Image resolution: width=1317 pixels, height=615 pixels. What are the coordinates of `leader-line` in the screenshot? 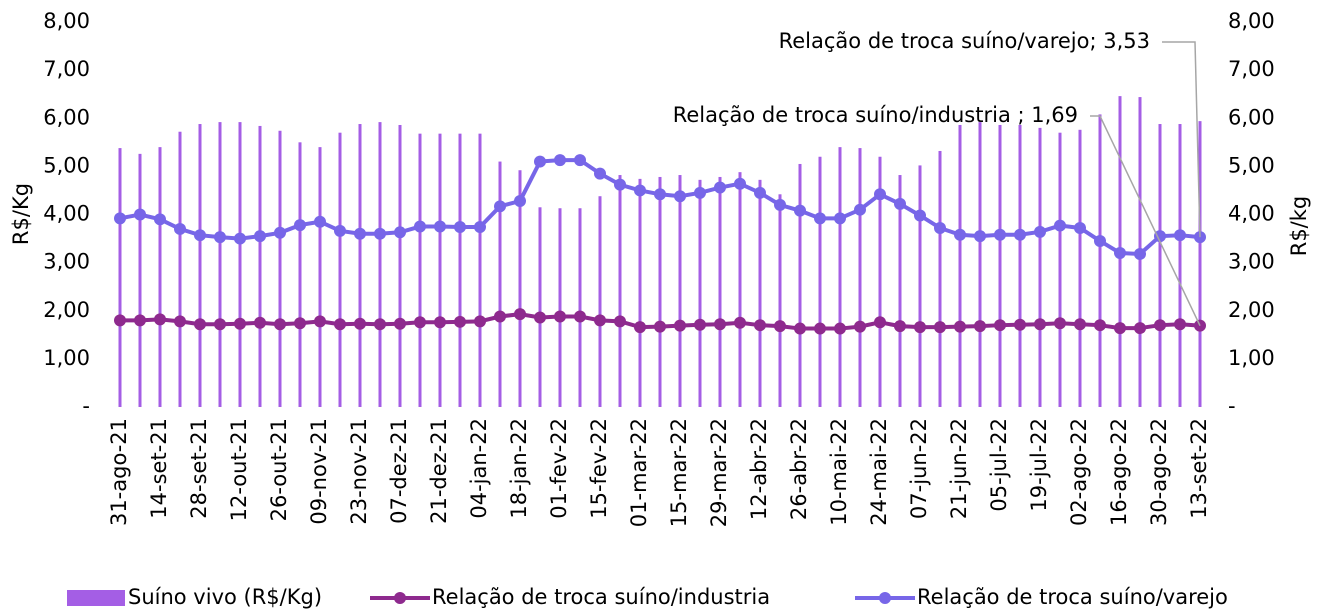 It's located at (1181, 139).